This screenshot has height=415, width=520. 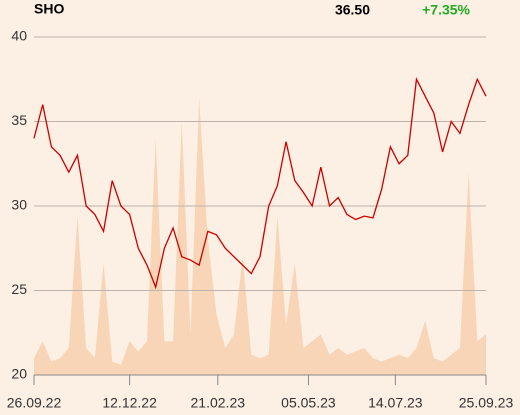 What do you see at coordinates (352, 10) in the screenshot?
I see `price: 36.50` at bounding box center [352, 10].